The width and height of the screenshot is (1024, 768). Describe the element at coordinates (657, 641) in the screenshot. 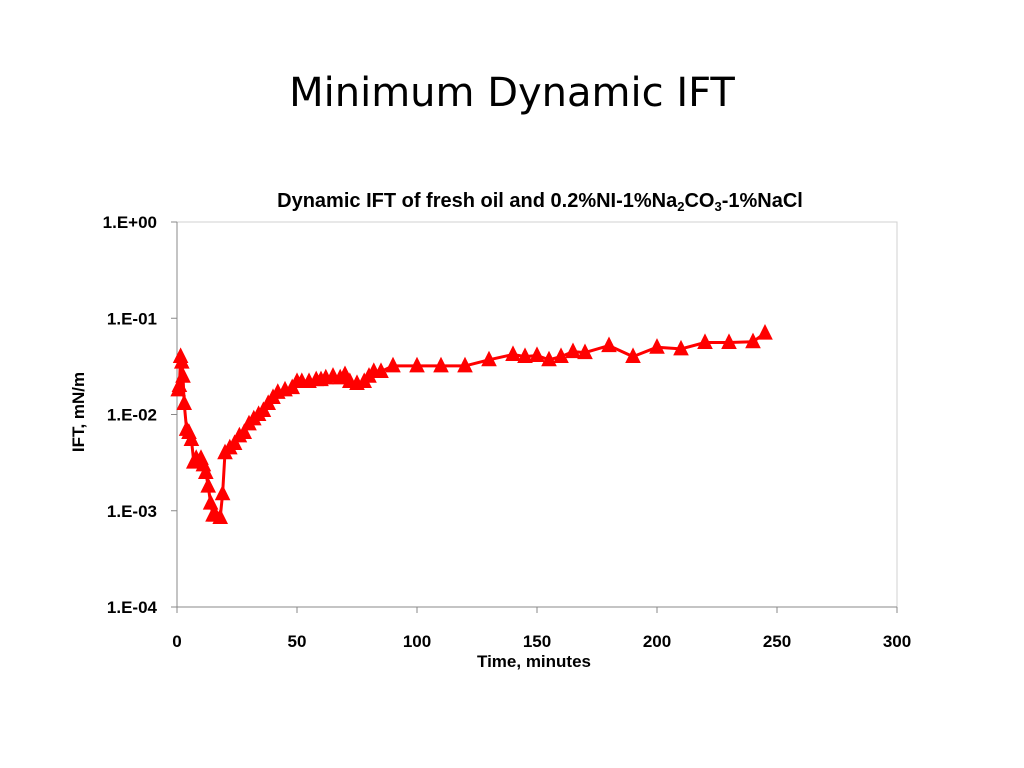

I see `x-tick-label: 200` at that location.